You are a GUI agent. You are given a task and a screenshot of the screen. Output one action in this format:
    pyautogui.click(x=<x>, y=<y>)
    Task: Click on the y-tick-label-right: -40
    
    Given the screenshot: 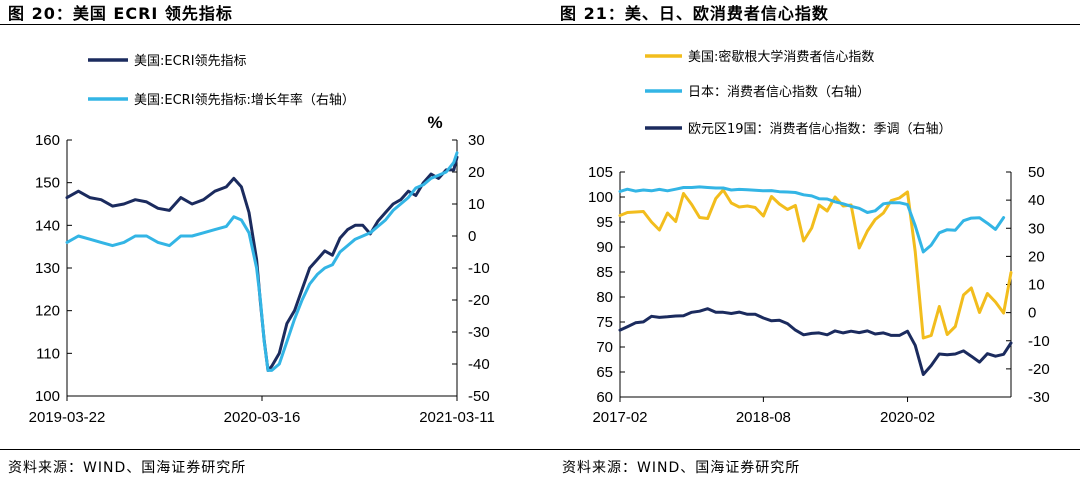 What is the action you would take?
    pyautogui.click(x=479, y=364)
    